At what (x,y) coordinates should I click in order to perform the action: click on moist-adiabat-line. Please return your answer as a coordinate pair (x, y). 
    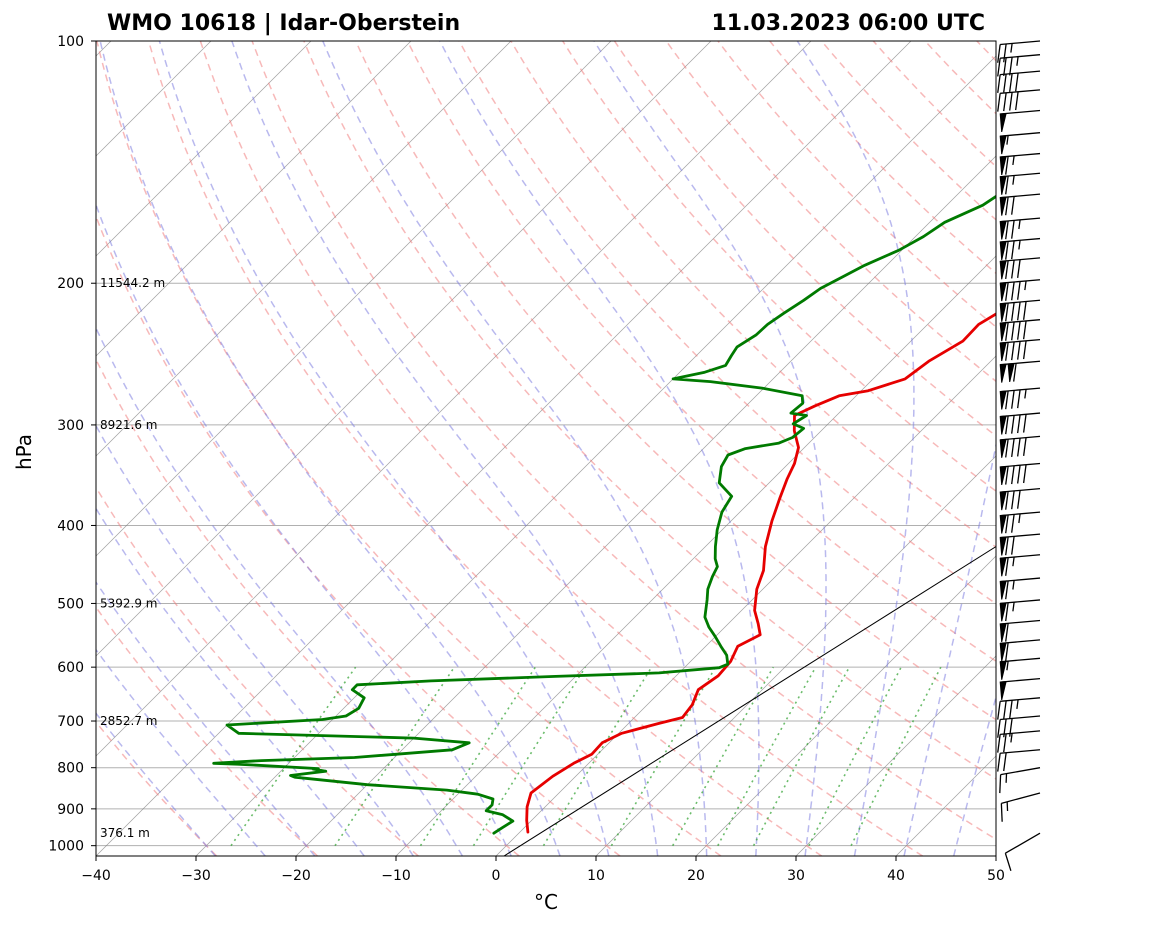
    Looking at the image, I should click on (156, 783).